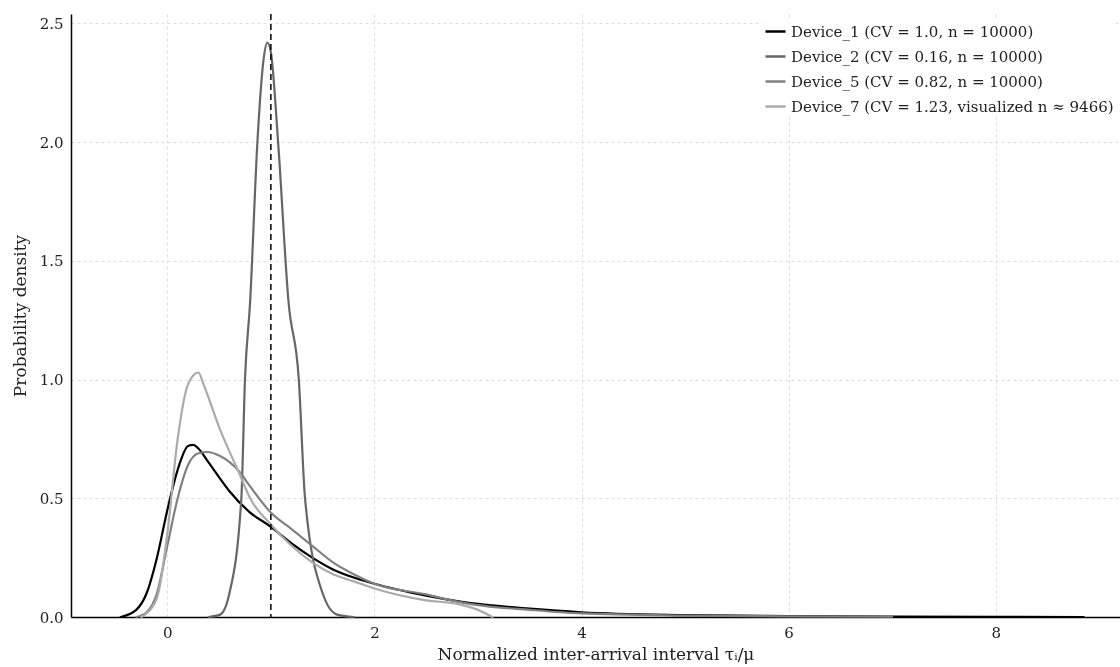  Describe the element at coordinates (996, 632) in the screenshot. I see `x-tick-label: 8` at that location.